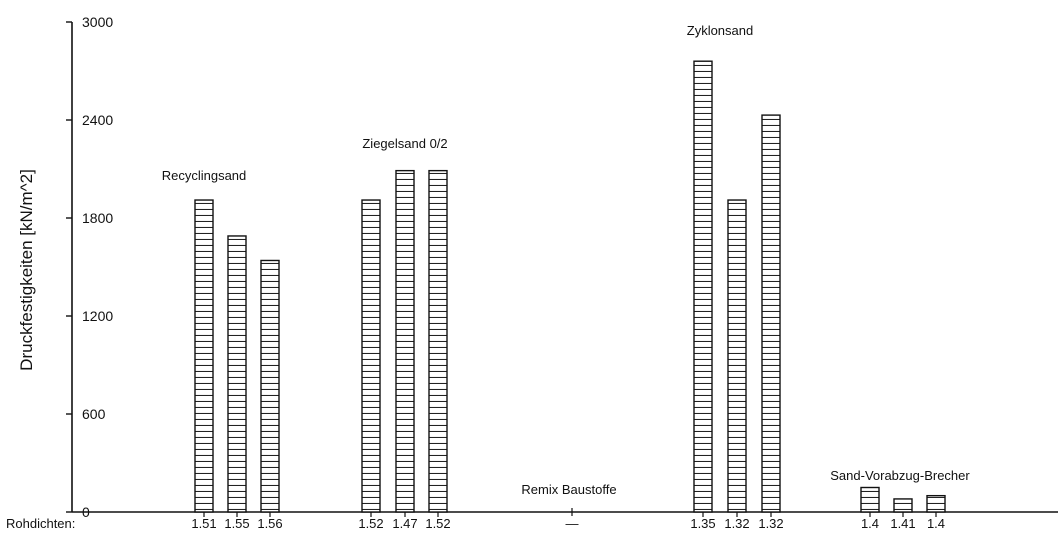  Describe the element at coordinates (26, 270) in the screenshot. I see `y-axis-label: Druckfestigkeiten [kN/m^2]` at that location.